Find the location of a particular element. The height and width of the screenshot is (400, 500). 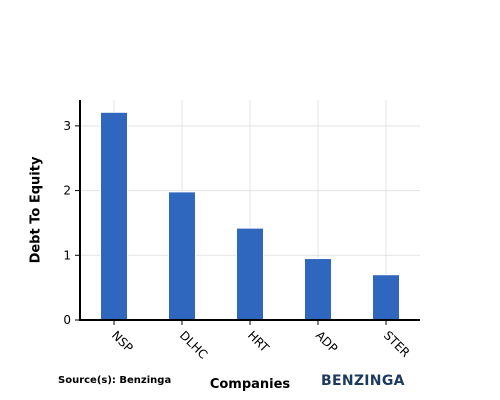

bar-nsp is located at coordinates (114, 216).